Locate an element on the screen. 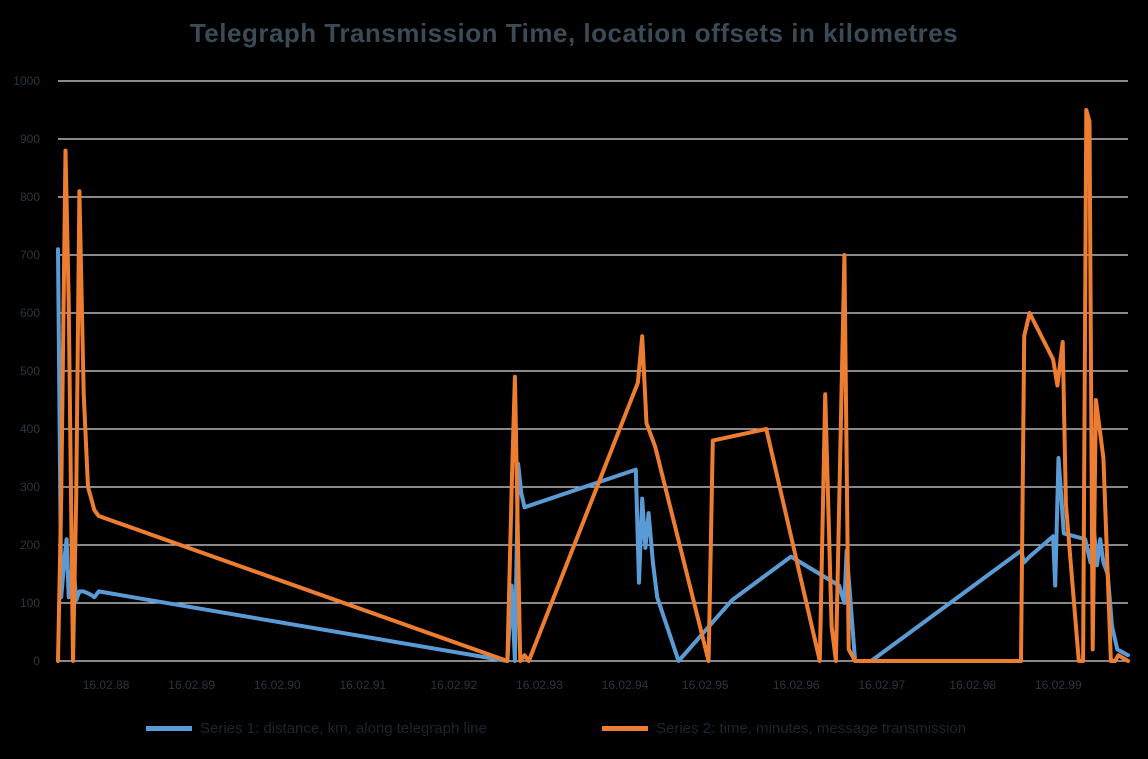 The image size is (1148, 759). y-tick-label: 100 is located at coordinates (30, 603).